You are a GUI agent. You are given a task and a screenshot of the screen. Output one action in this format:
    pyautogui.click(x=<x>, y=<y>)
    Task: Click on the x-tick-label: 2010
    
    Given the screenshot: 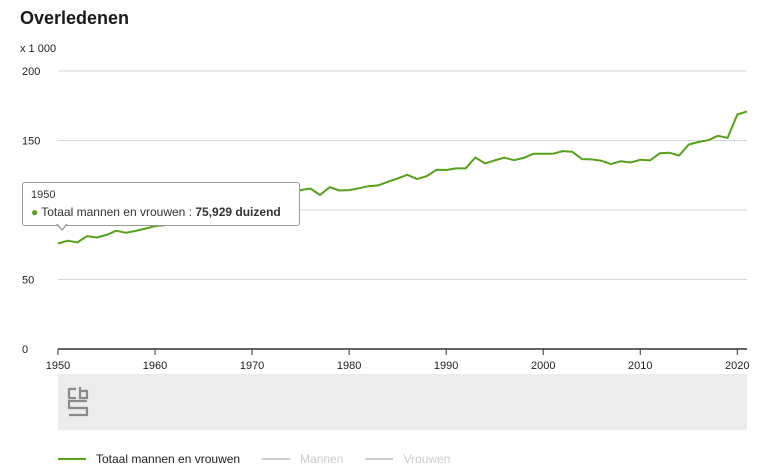 What is the action you would take?
    pyautogui.click(x=640, y=366)
    